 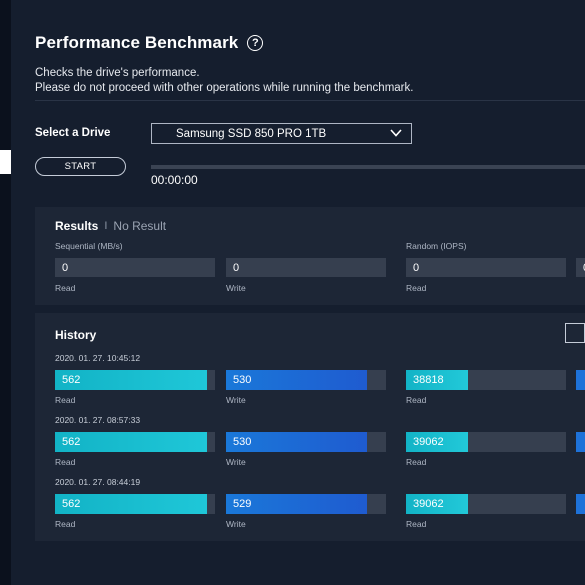 I want to click on drive-label: Select a Drive, so click(x=73, y=133).